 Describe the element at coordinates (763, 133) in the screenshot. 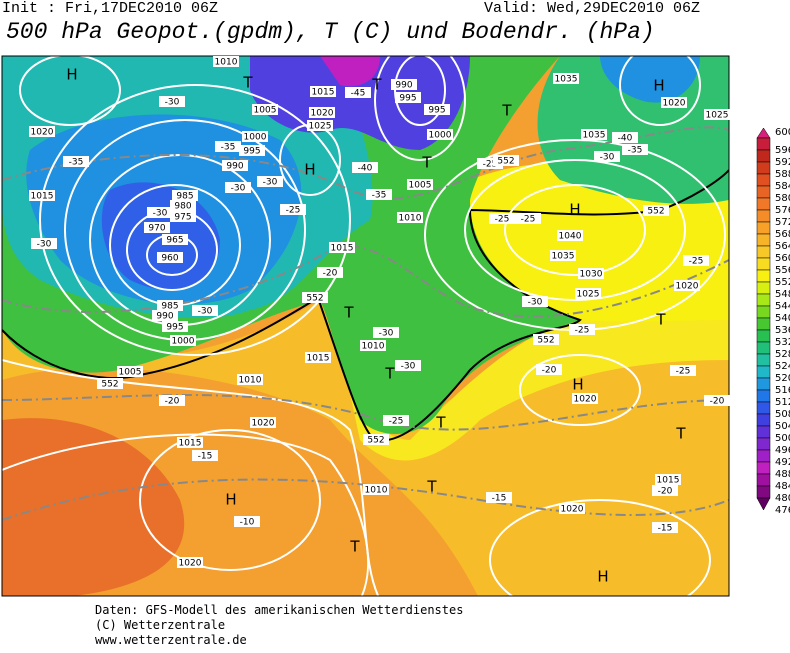

I see `colorbar-cap` at that location.